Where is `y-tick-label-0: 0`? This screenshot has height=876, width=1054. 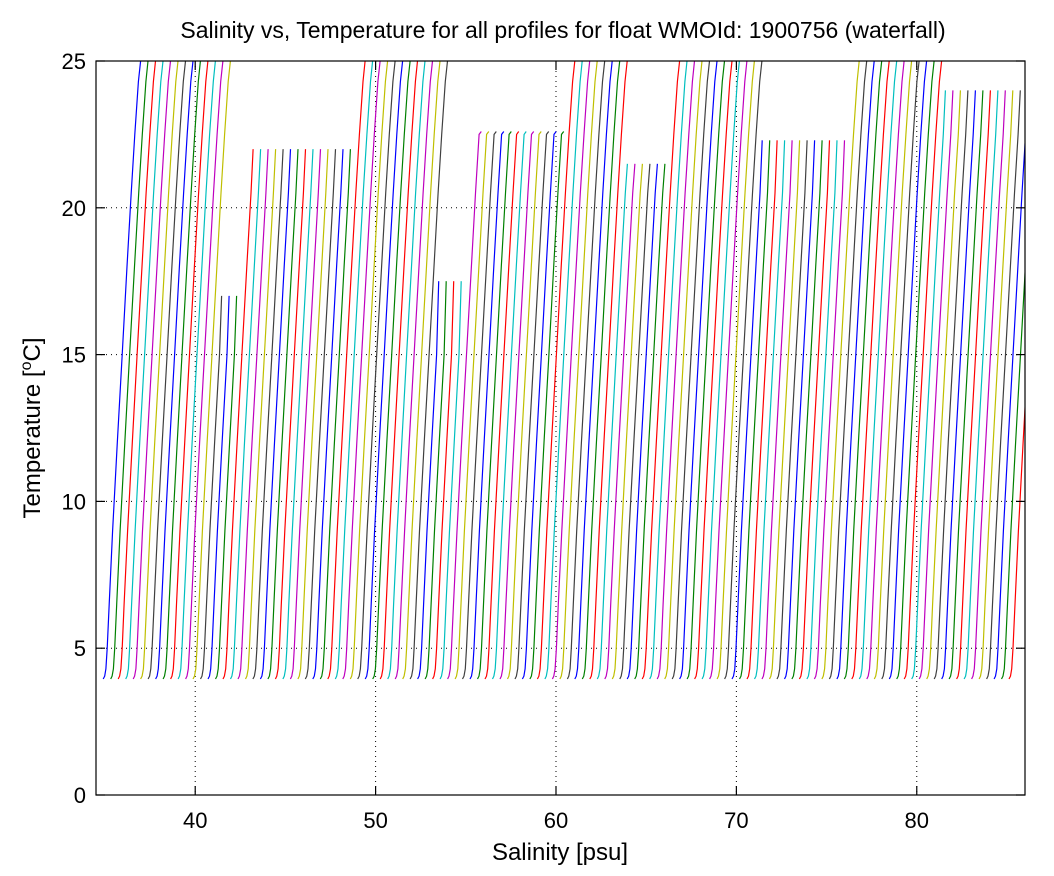 y-tick-label-0: 0 is located at coordinates (80, 795).